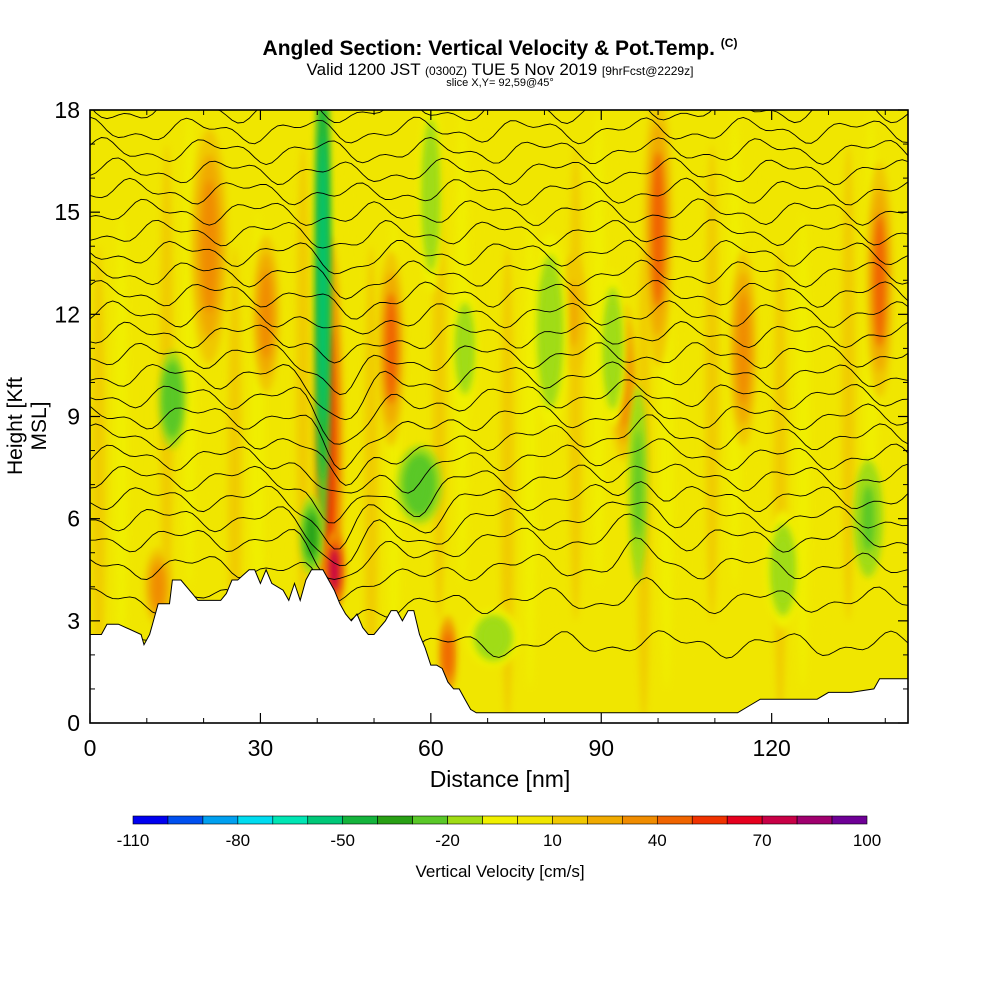 Image resolution: width=1000 pixels, height=1000 pixels. What do you see at coordinates (67, 212) in the screenshot?
I see `y-tick-label: 15` at bounding box center [67, 212].